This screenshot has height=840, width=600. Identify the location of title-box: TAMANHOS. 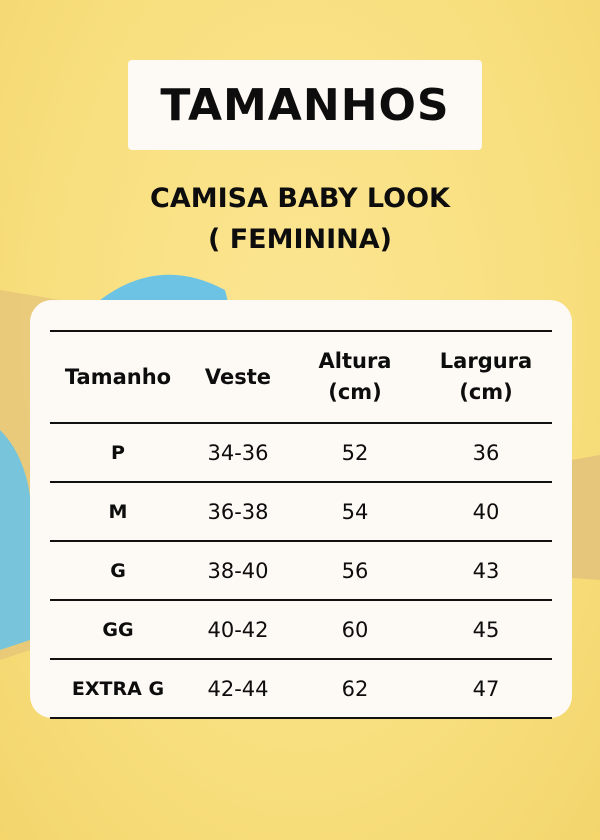
(305, 105).